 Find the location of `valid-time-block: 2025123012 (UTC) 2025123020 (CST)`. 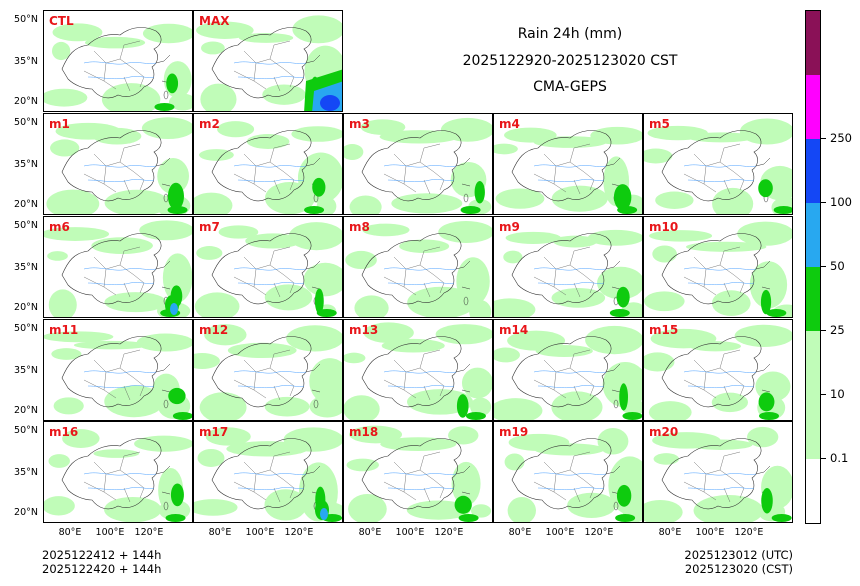

valid-time-block: 2025123012 (UTC) 2025123020 (CST) is located at coordinates (716, 562).